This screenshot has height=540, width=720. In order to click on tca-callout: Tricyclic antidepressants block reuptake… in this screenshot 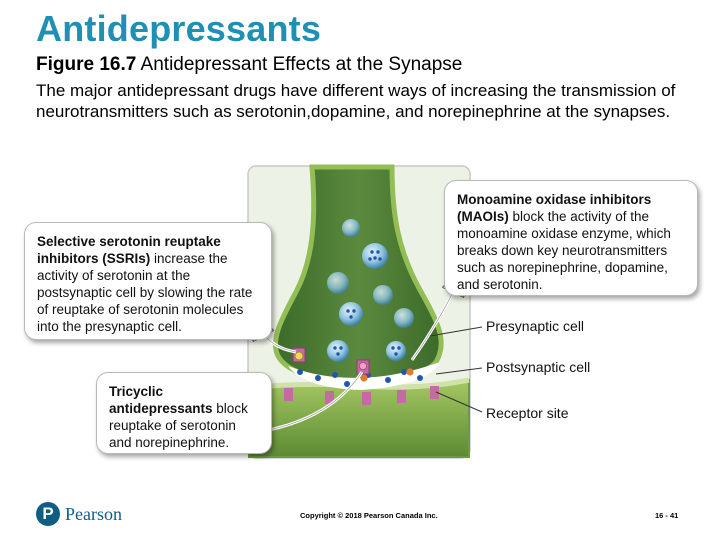, I will do `click(184, 413)`.